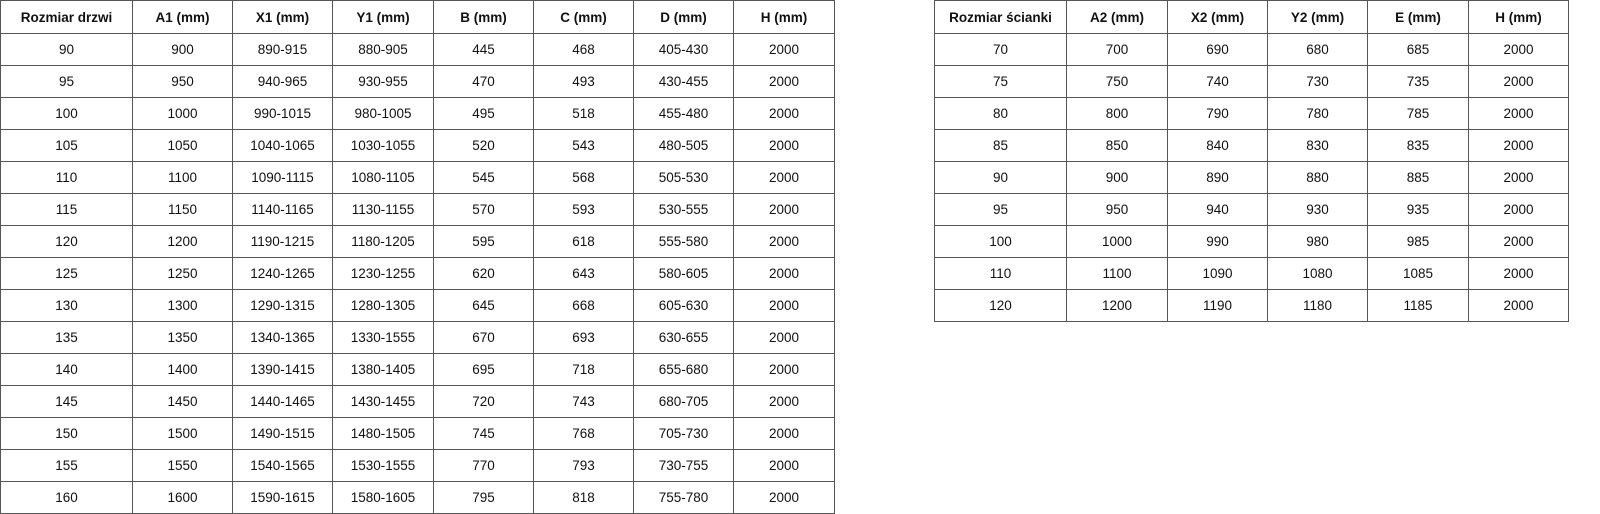  I want to click on table-cell: 1080, so click(1317, 273).